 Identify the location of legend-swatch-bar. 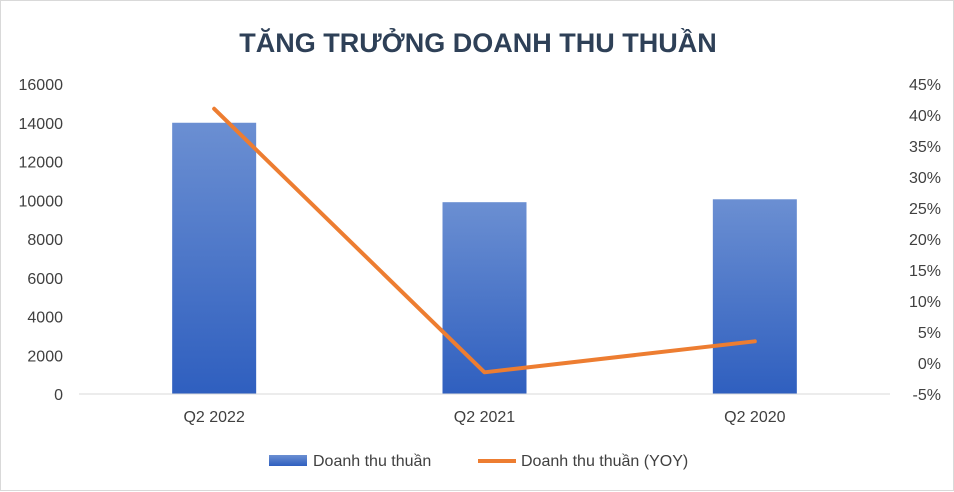
(288, 460).